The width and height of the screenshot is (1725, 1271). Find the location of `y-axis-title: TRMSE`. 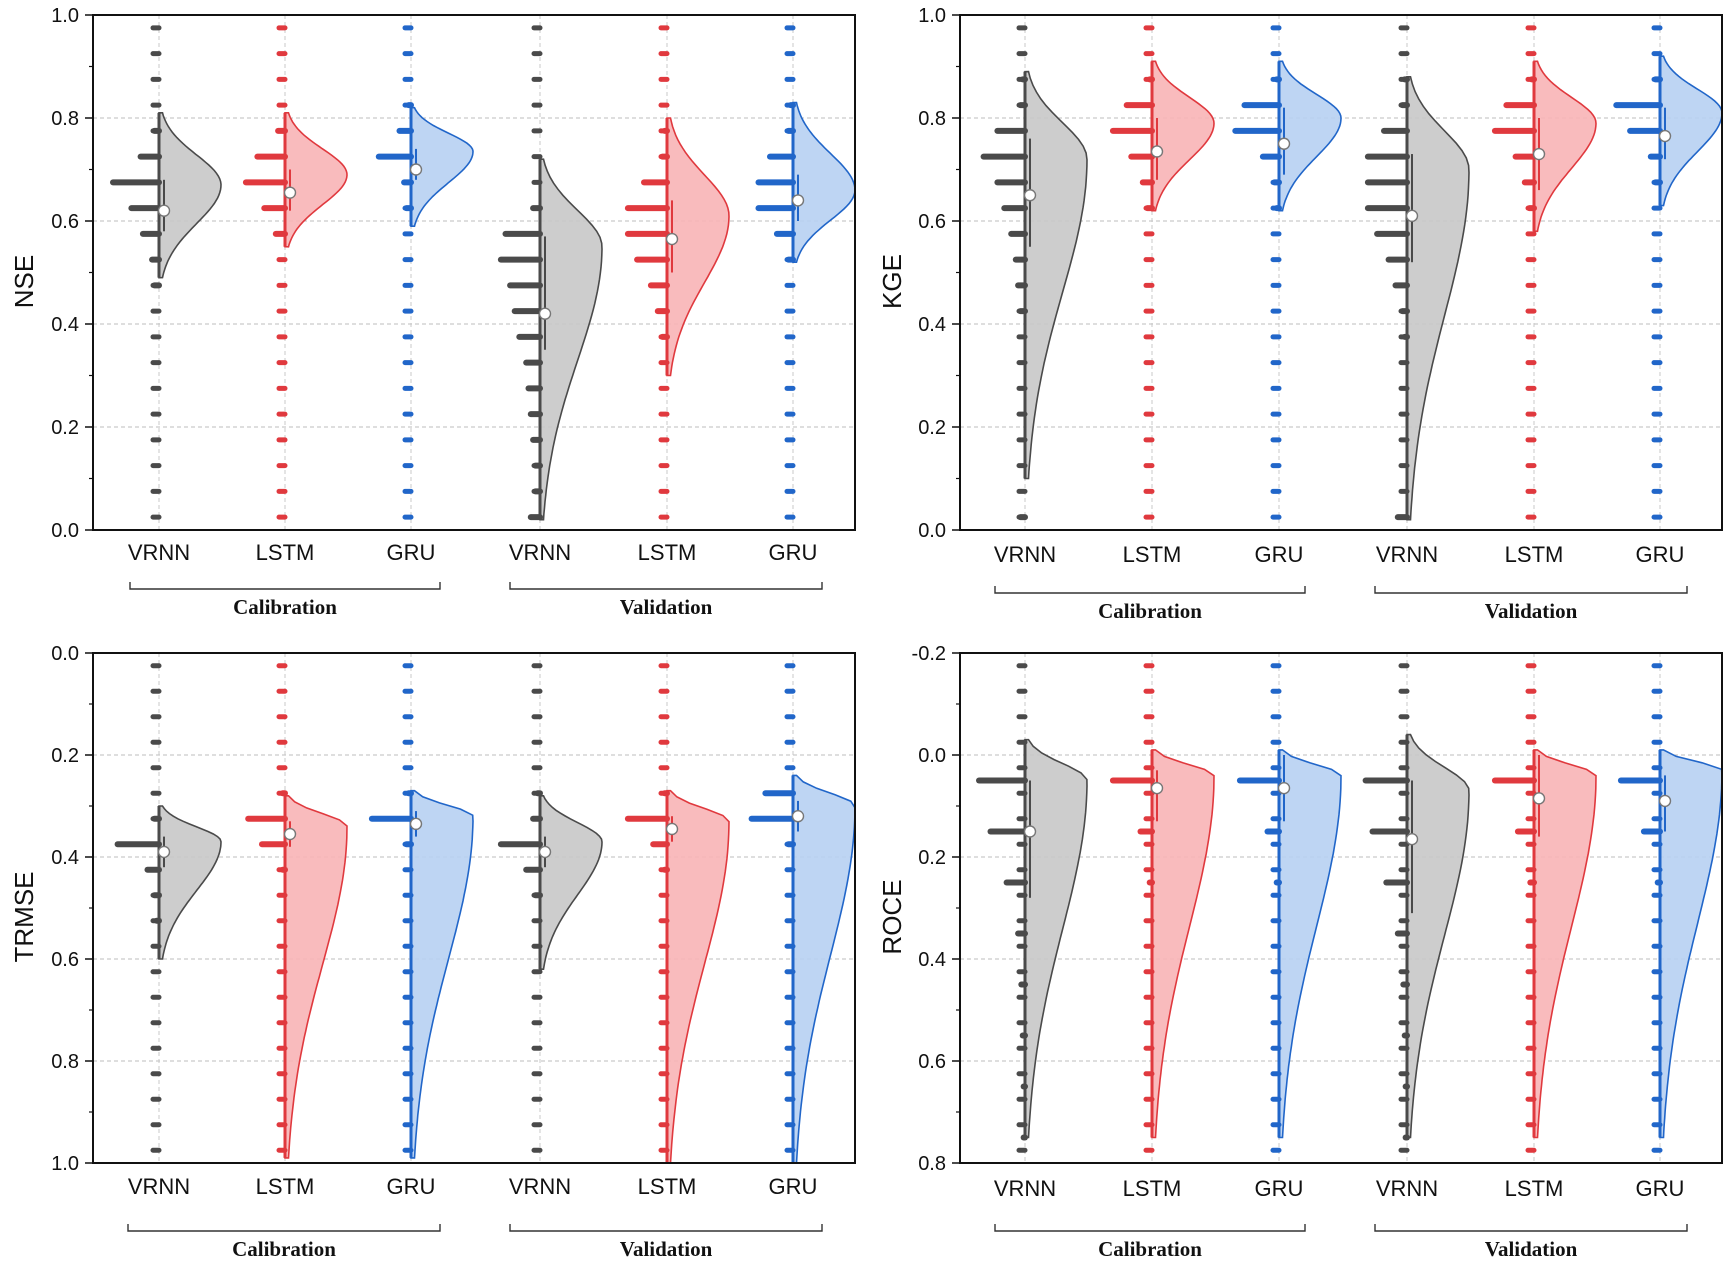

y-axis-title: TRMSE is located at coordinates (24, 917).